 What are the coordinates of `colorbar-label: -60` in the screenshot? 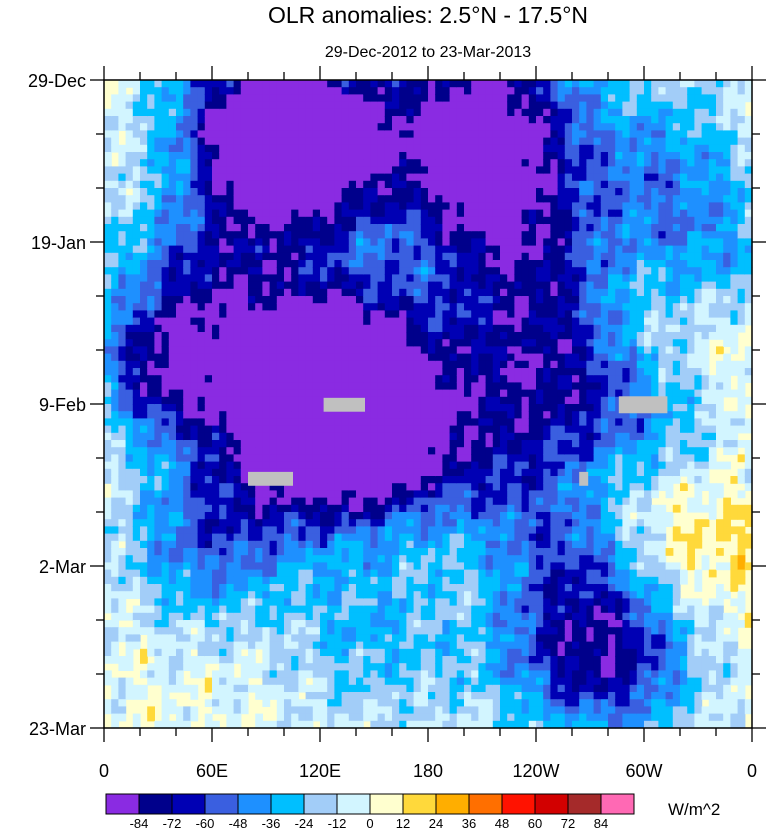 It's located at (205, 823).